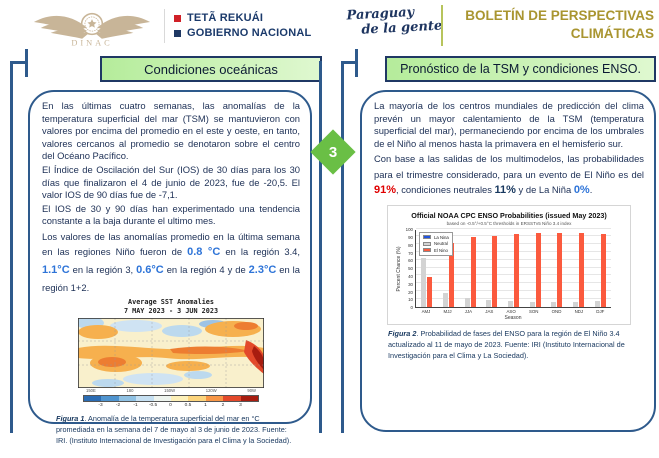 The height and width of the screenshot is (458, 659). What do you see at coordinates (177, 33) in the screenshot?
I see `blue-square-icon` at bounding box center [177, 33].